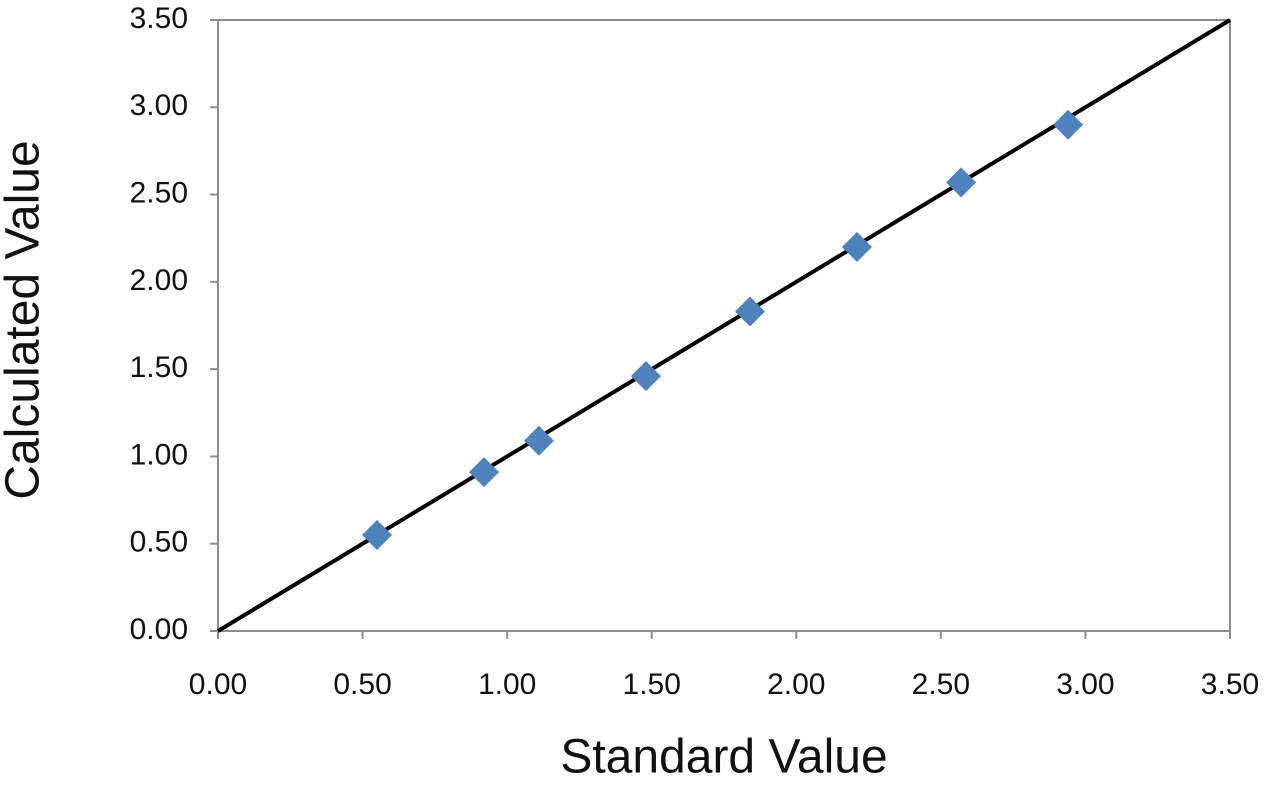  I want to click on x-tick-label: 2.00, so click(796, 684).